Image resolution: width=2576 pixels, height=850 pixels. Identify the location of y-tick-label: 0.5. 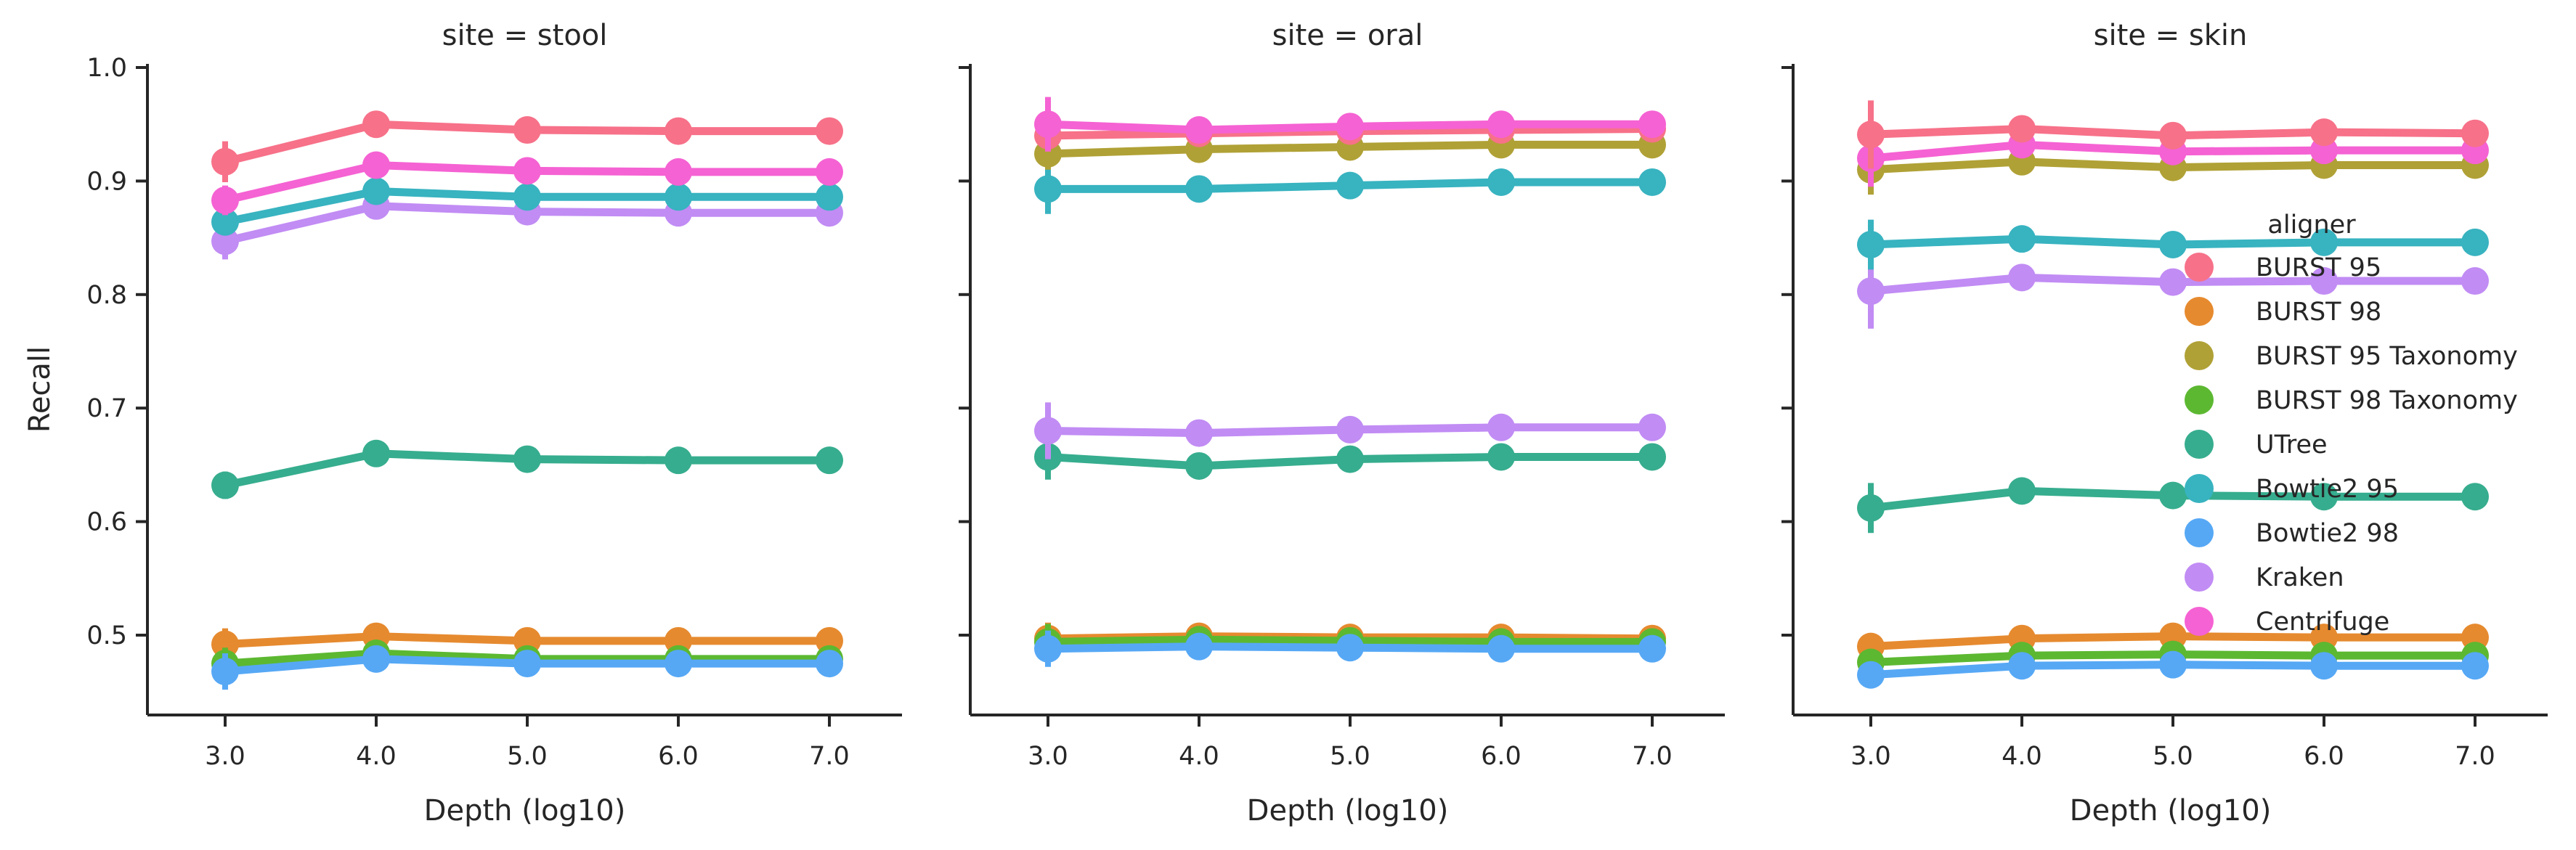
(106, 635).